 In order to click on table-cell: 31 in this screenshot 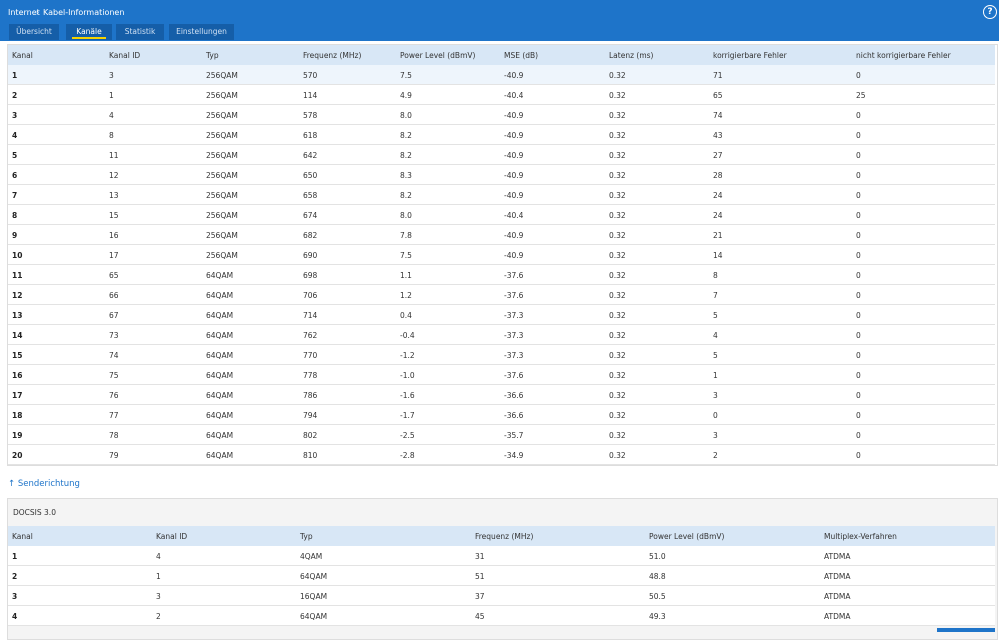, I will do `click(480, 556)`.